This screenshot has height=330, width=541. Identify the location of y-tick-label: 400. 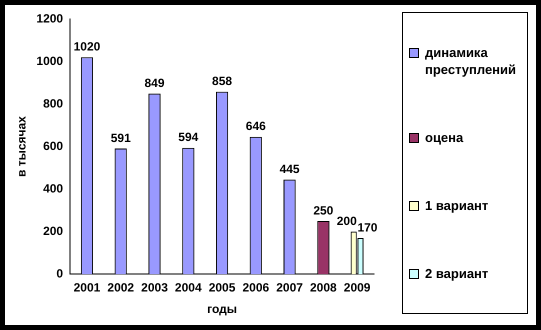
(53, 188).